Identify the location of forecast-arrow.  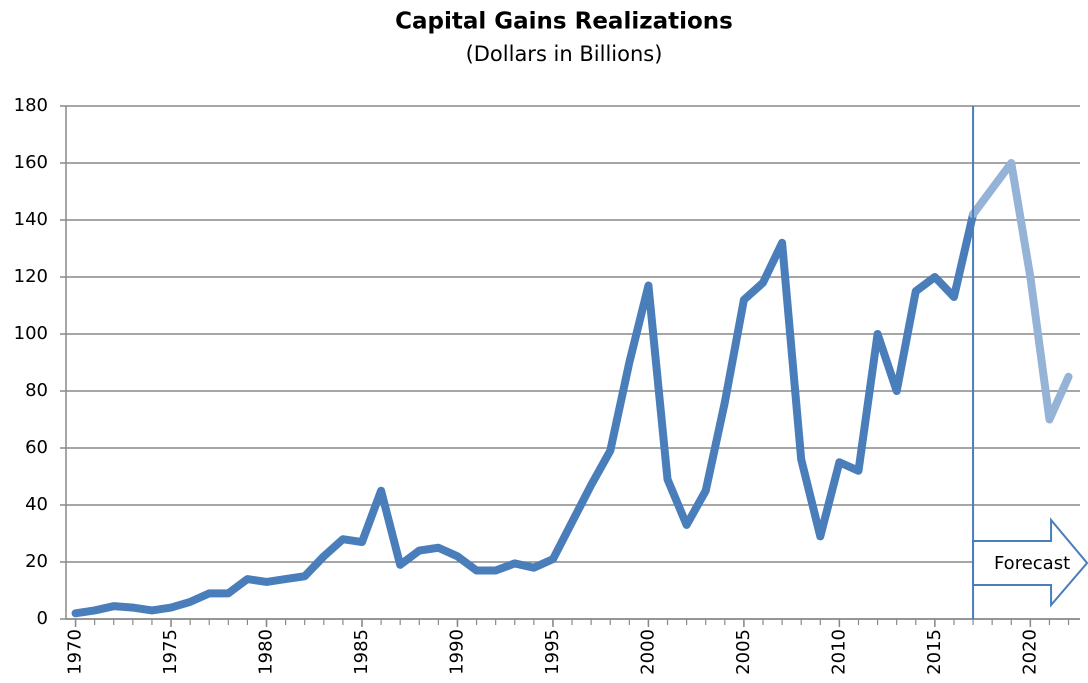
(1030, 562).